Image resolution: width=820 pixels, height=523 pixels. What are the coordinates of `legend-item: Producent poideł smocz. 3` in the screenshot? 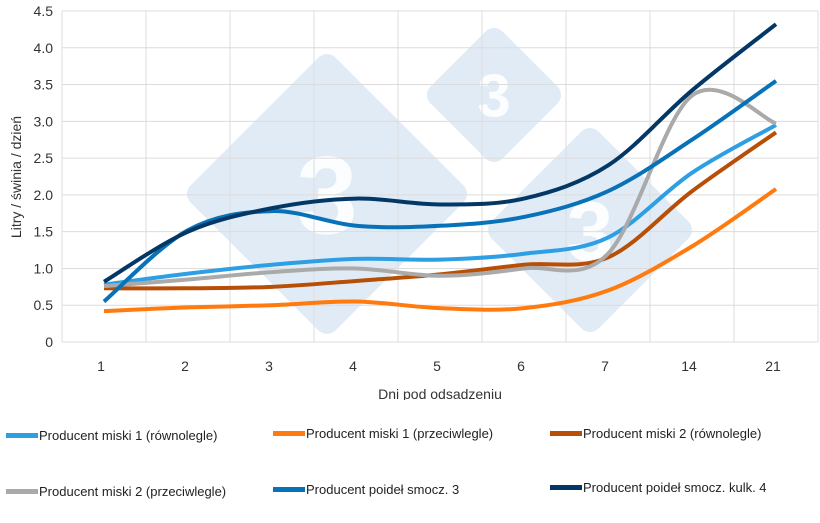 It's located at (366, 489).